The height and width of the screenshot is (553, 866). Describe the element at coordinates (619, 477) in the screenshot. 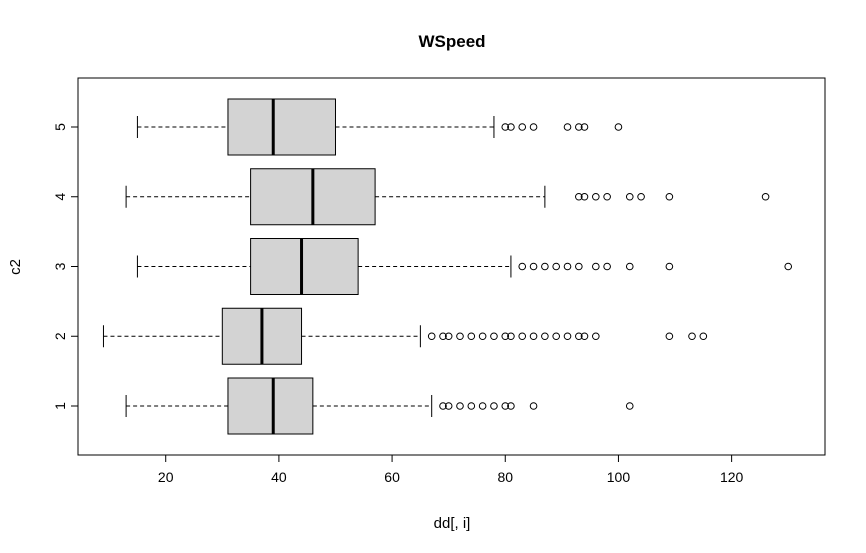

I see `x-tick-label: 100` at that location.